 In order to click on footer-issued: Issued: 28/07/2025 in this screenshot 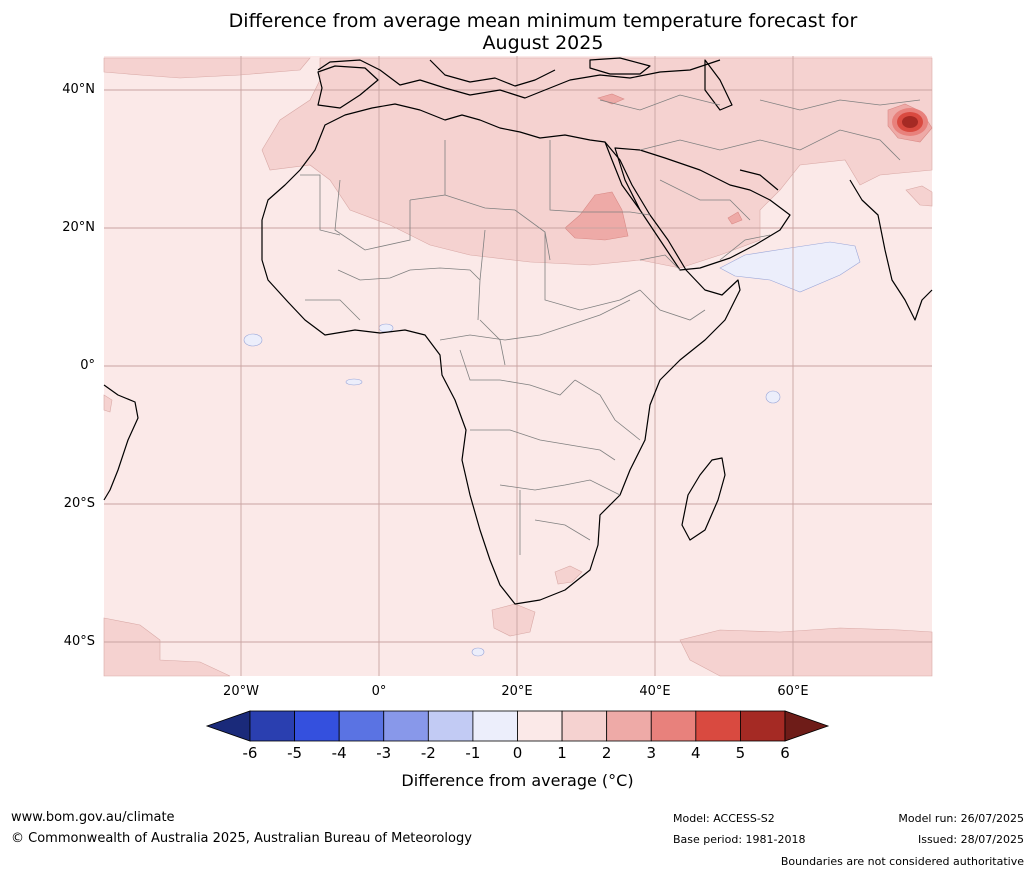, I will do `click(970, 839)`.